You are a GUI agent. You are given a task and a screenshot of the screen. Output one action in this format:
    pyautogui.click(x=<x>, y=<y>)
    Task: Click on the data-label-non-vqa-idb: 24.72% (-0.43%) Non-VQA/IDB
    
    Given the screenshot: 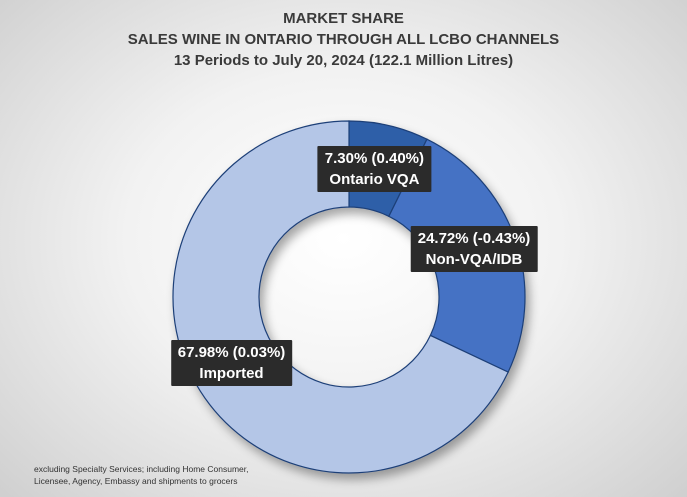 What is the action you would take?
    pyautogui.click(x=474, y=248)
    